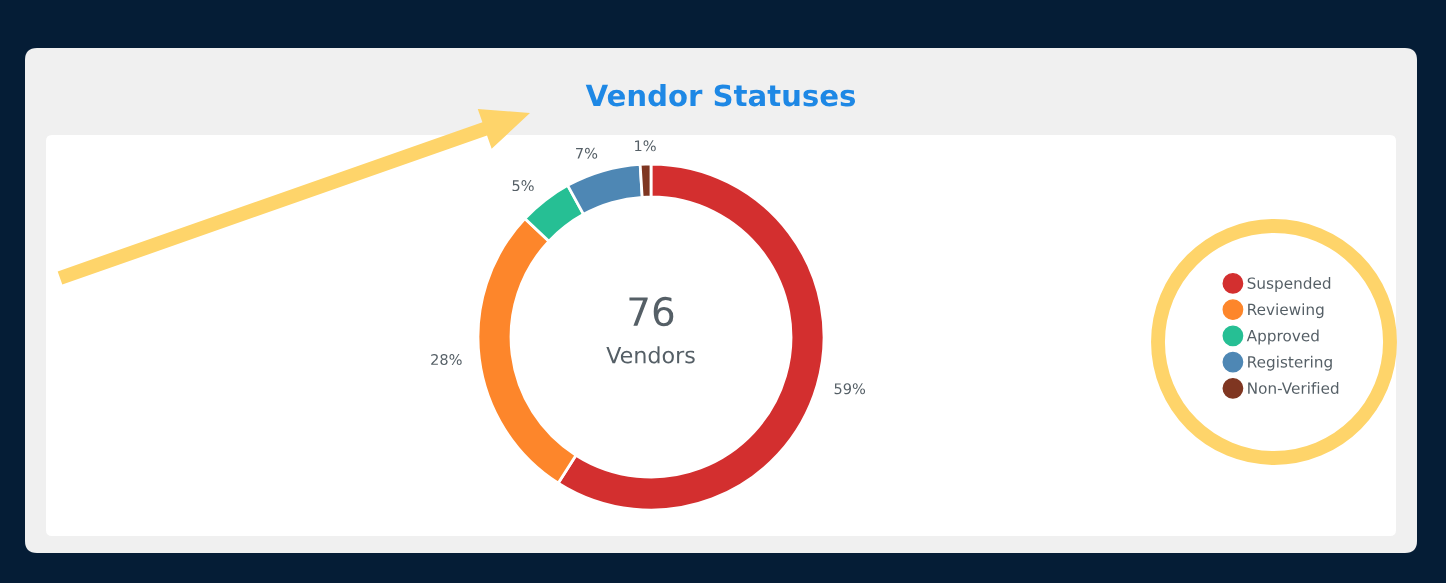  Describe the element at coordinates (650, 355) in the screenshot. I see `text: Vendors` at that location.